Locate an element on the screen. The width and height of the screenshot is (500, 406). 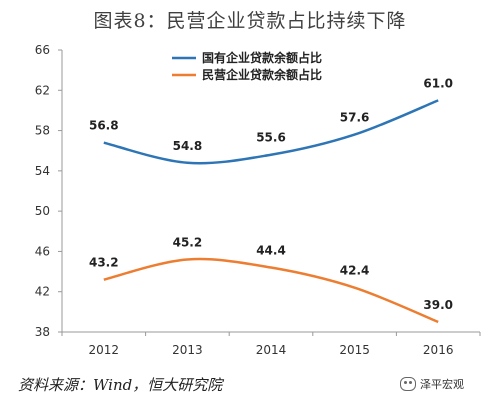
y-tick-label: 38 is located at coordinates (42, 332).